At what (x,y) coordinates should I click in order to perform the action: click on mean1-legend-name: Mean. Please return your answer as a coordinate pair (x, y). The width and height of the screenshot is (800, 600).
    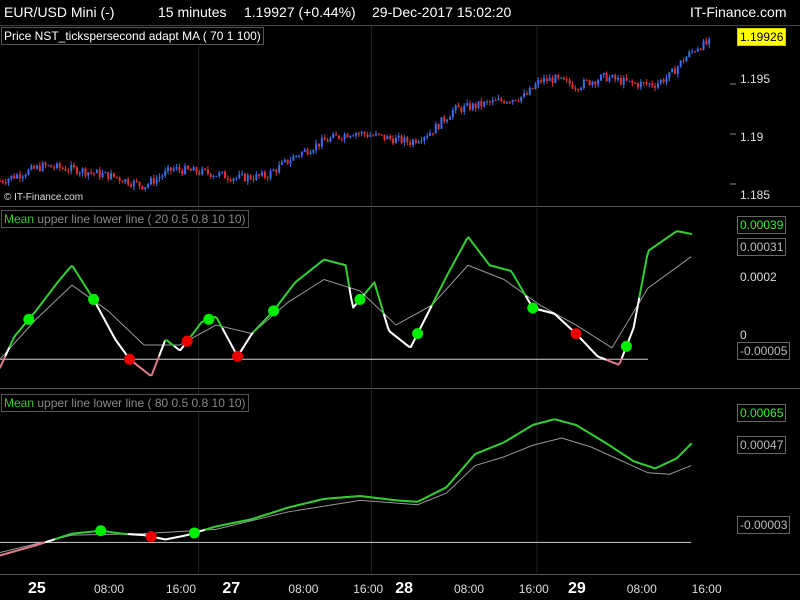
    Looking at the image, I should click on (19, 219).